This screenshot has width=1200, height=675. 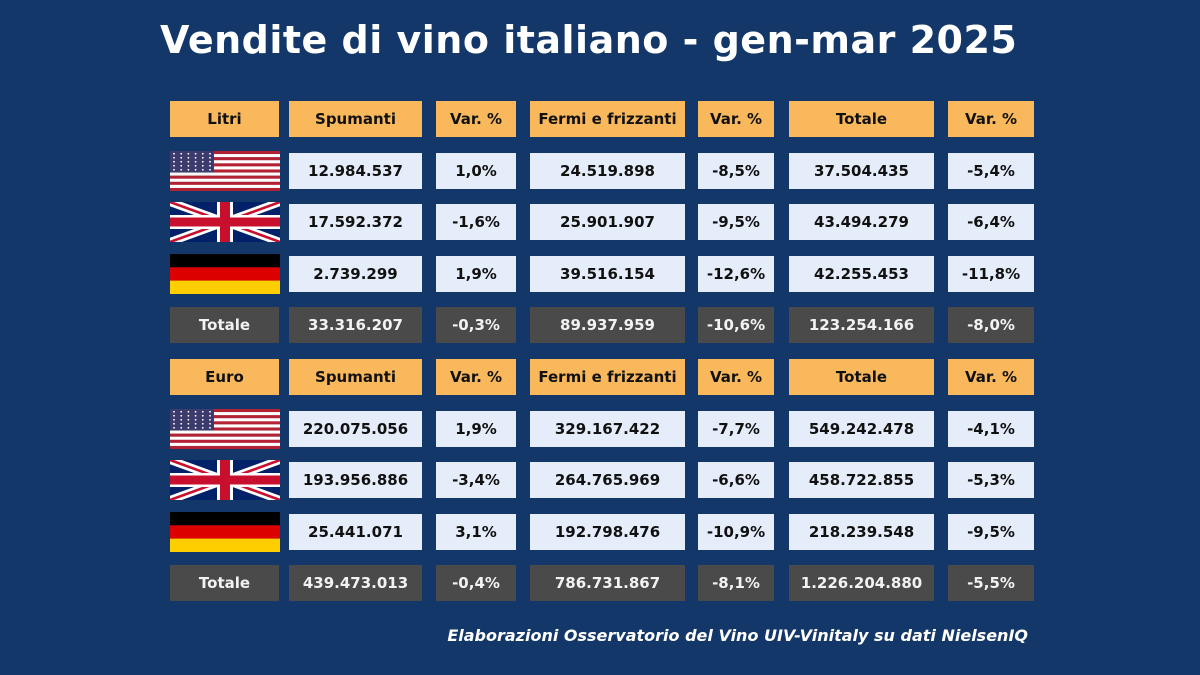 I want to click on euro-header-fermi-frizzanti: Fermi e frizzanti, so click(x=607, y=377).